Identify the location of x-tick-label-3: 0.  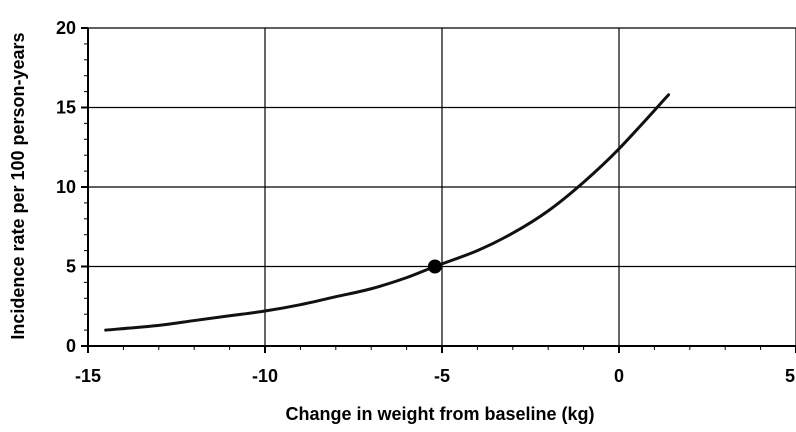
(619, 376).